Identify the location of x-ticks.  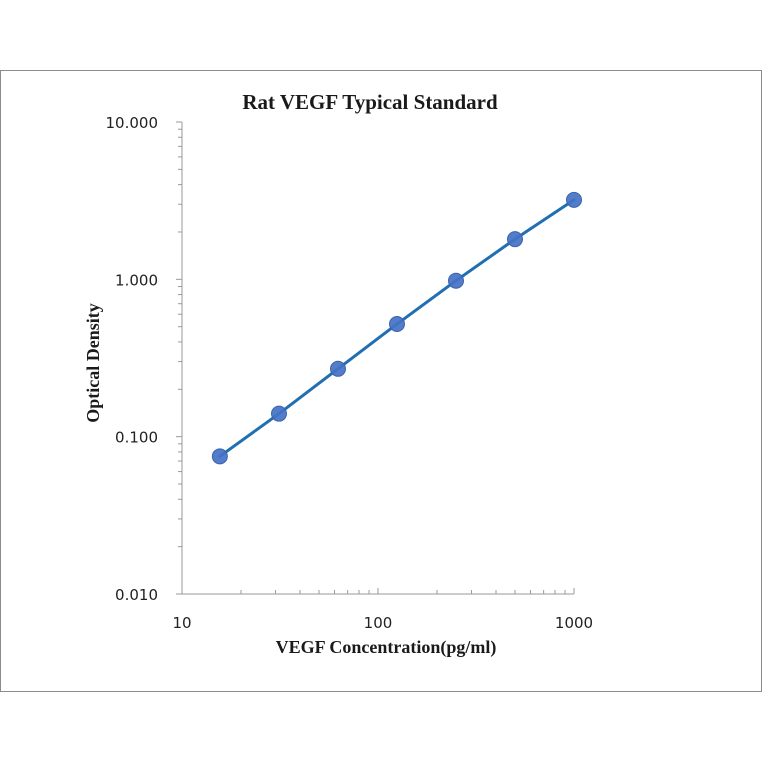
(378, 591).